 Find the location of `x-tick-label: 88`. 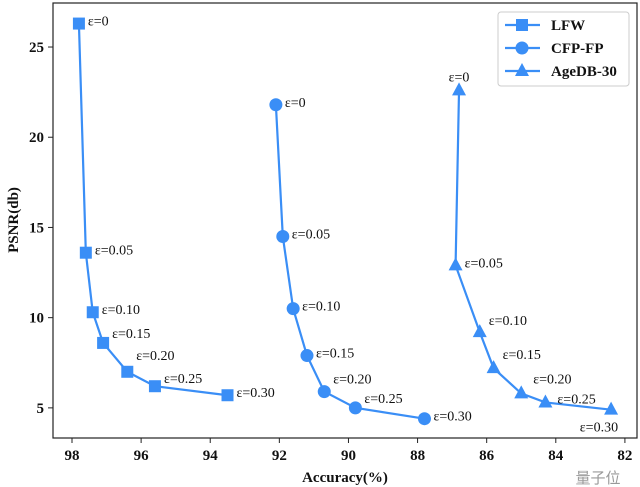

x-tick-label: 88 is located at coordinates (417, 456).